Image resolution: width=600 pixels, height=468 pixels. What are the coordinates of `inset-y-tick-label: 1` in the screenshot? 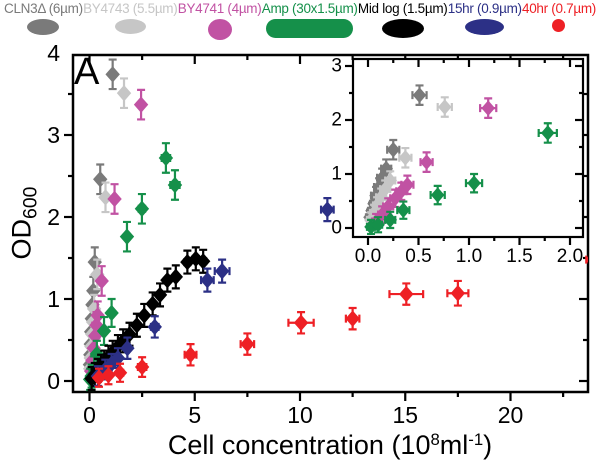 It's located at (336, 174).